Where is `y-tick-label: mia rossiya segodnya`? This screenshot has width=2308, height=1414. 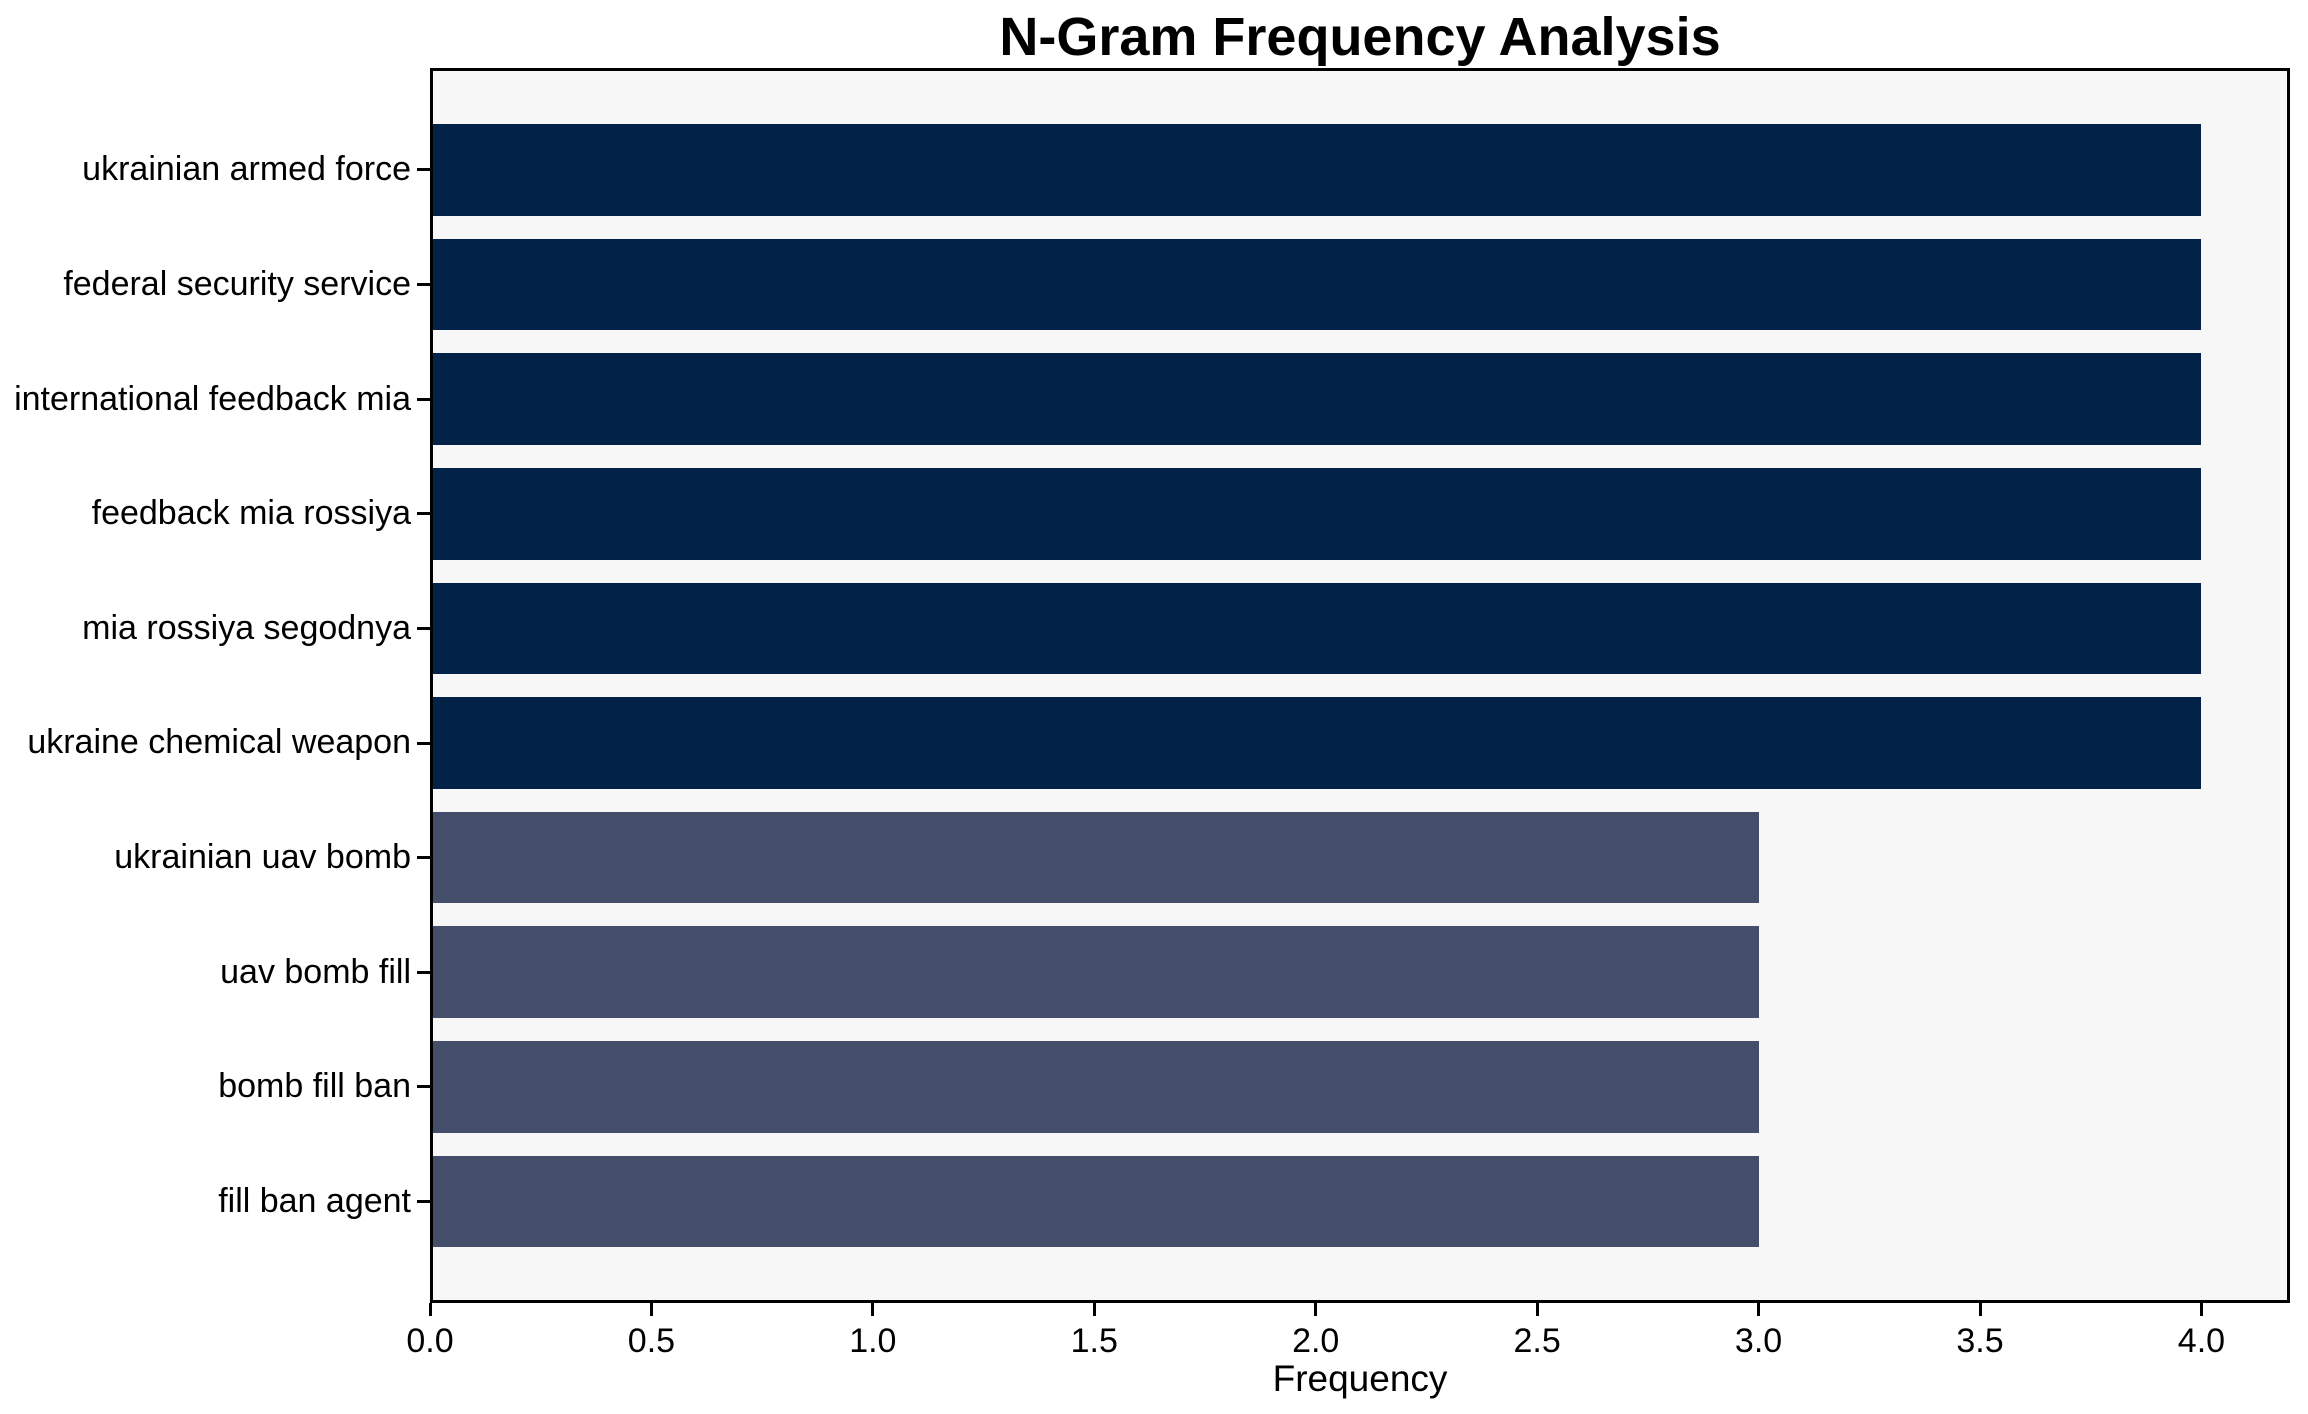 y-tick-label: mia rossiya segodnya is located at coordinates (246, 627).